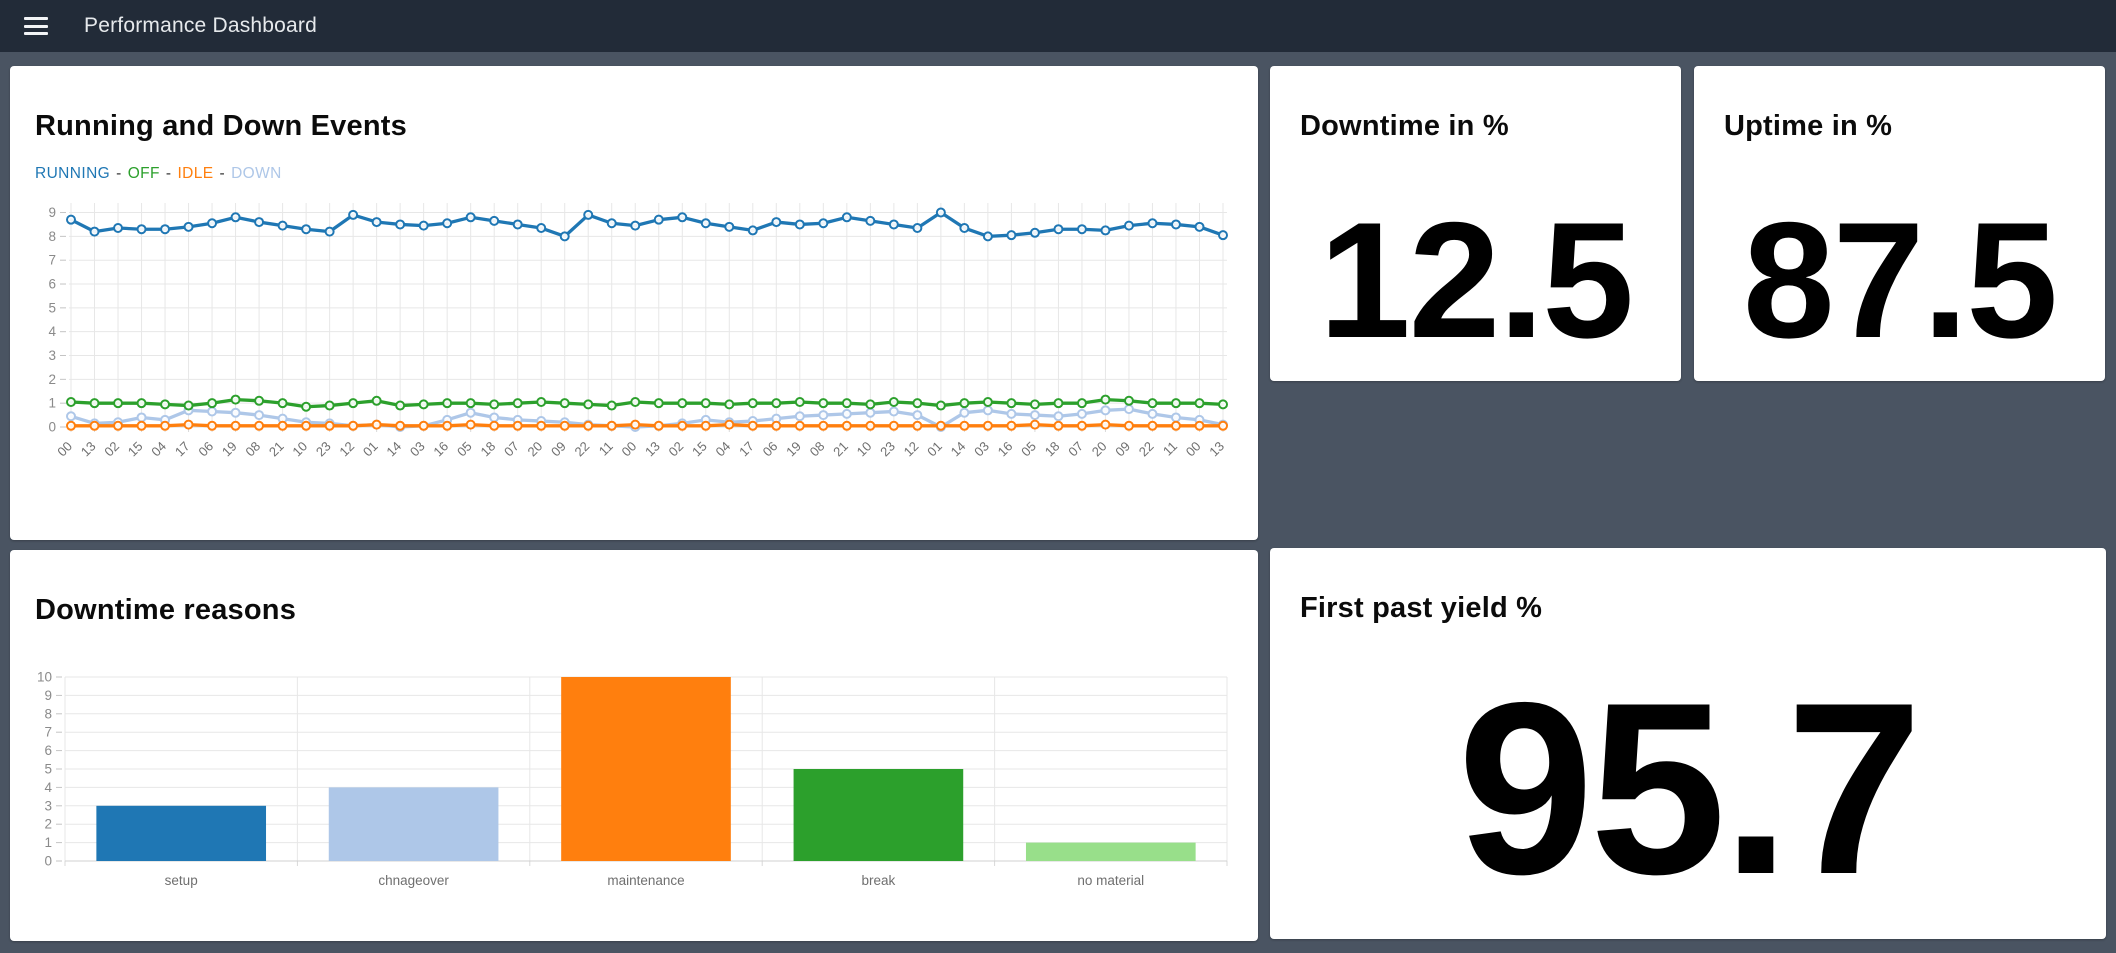  I want to click on uptime-percent-value: 87.5, so click(1900, 280).